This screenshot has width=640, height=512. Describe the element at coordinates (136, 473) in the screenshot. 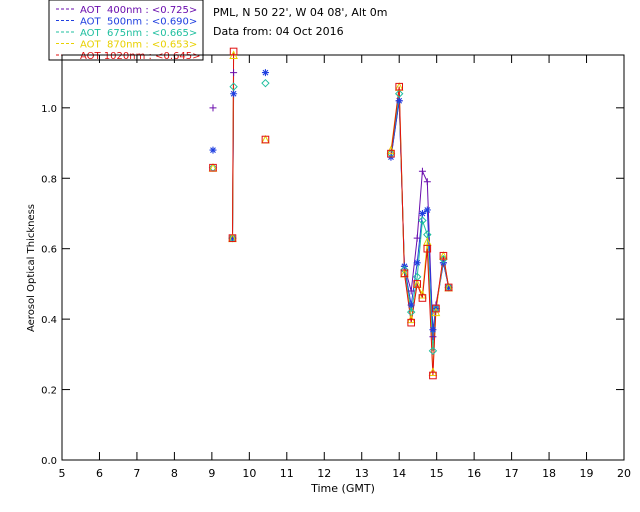

I see `x-tick-label: 7` at that location.